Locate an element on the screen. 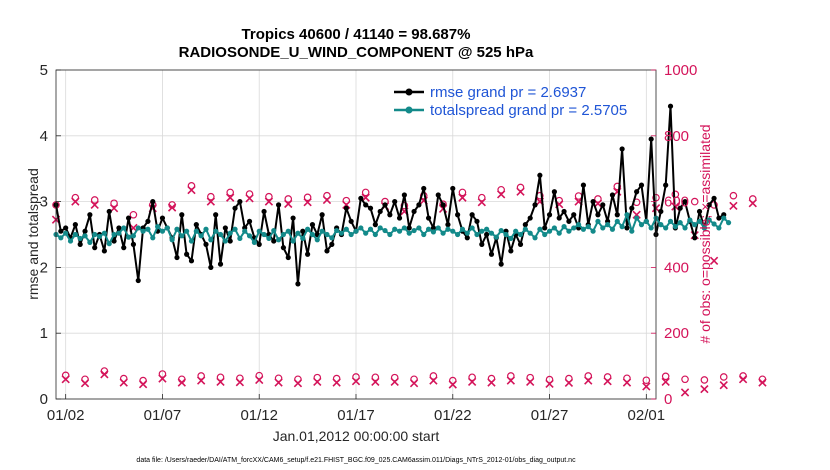 Image resolution: width=830 pixels, height=470 pixels. y-tick-label-right: 800 is located at coordinates (676, 136).